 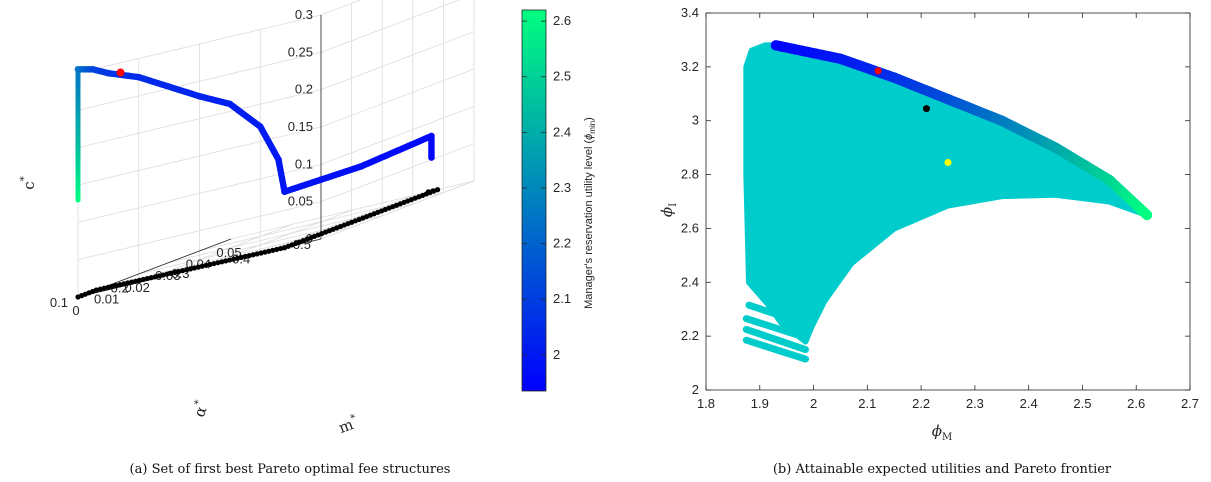 I want to click on highlight-marker, so click(x=120, y=72).